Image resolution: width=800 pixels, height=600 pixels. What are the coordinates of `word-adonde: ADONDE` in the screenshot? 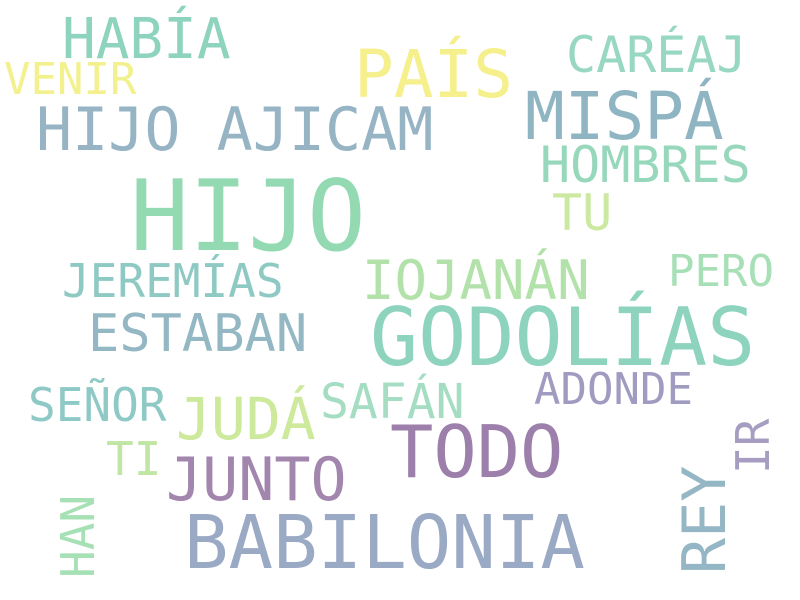 It's located at (613, 389).